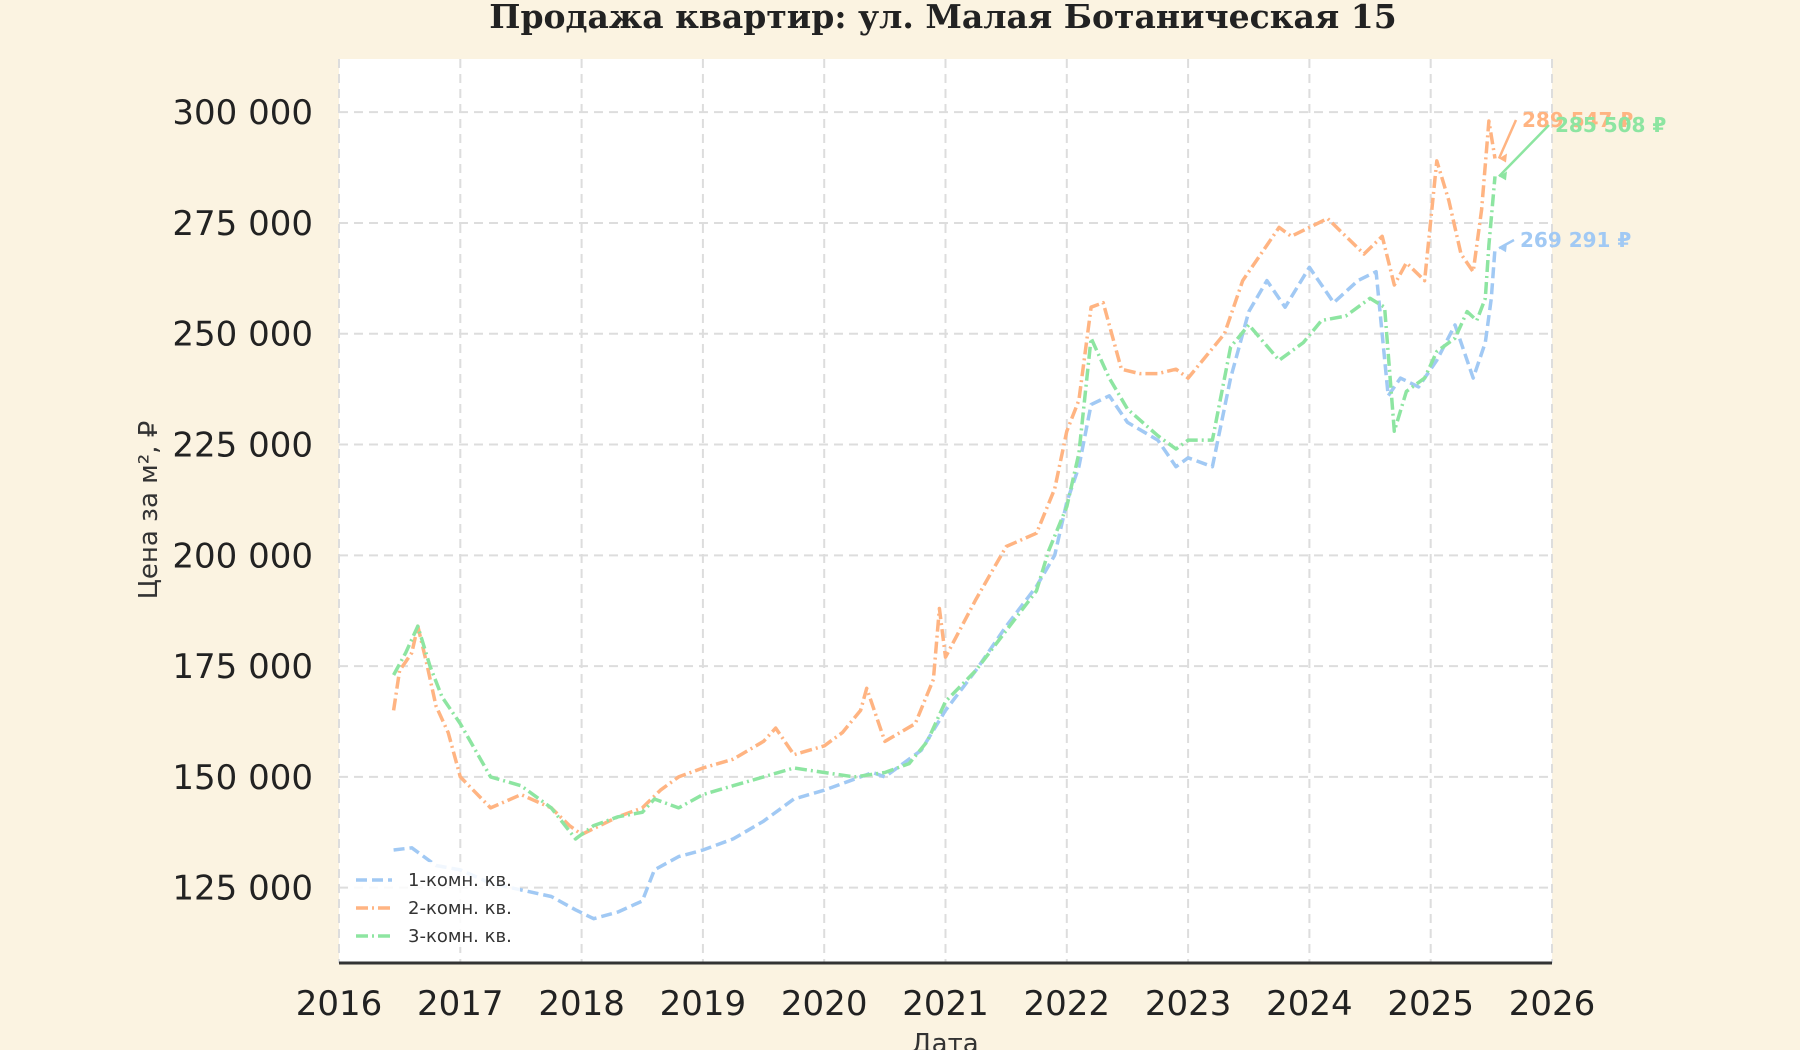 The width and height of the screenshot is (1800, 1050). I want to click on y-tick-label: 175 000, so click(242, 667).